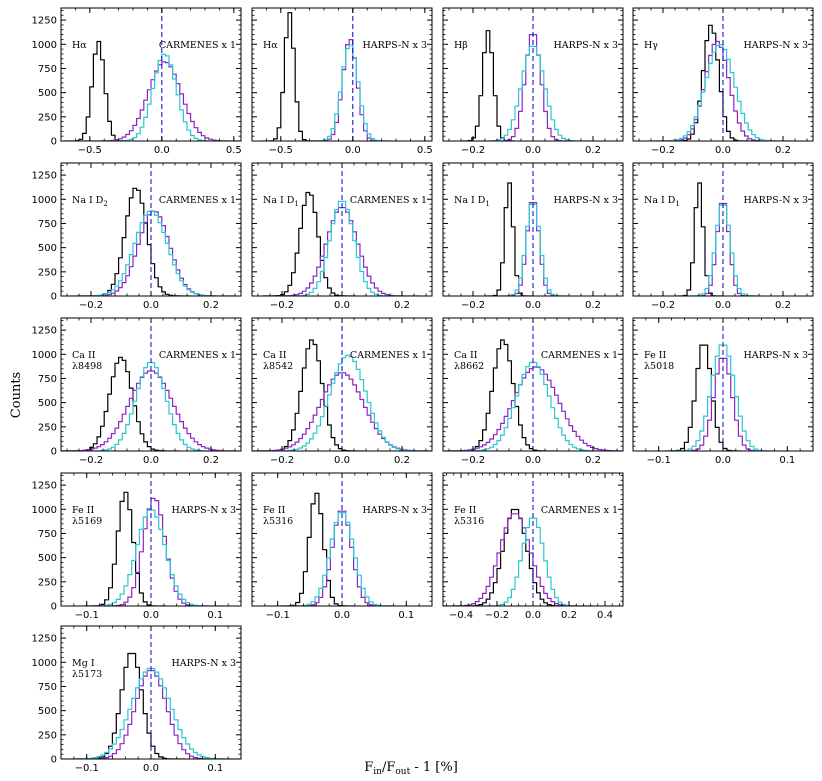  I want to click on panel-line-label: Hα, so click(79, 45).